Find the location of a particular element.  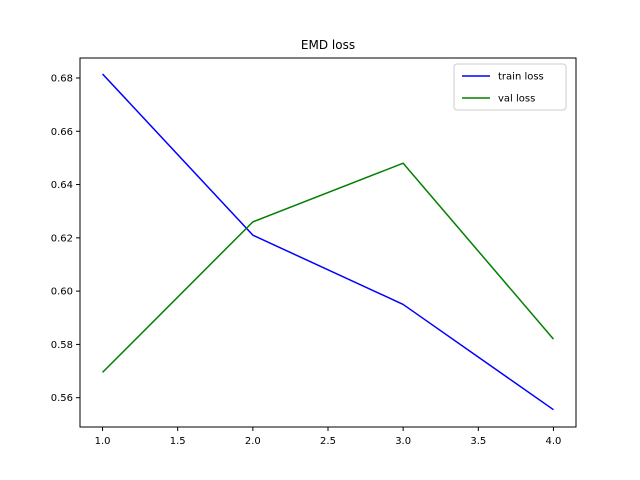

legend-label: train loss is located at coordinates (521, 77).